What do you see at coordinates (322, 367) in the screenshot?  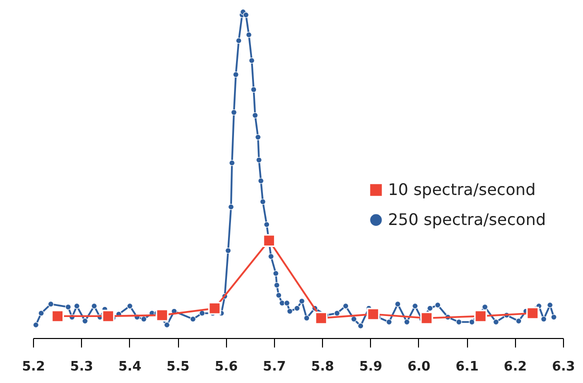 I see `x-tick-label: 5.8` at bounding box center [322, 367].